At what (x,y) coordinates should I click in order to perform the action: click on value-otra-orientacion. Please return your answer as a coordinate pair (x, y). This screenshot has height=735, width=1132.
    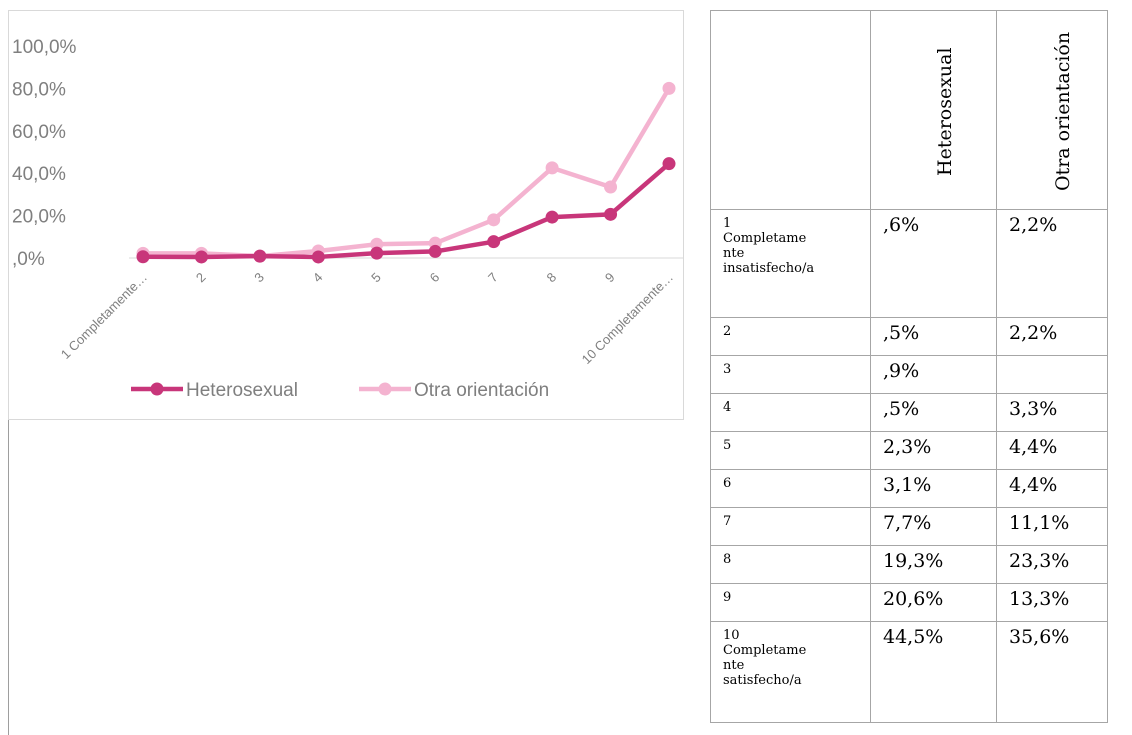
    Looking at the image, I should click on (1052, 374).